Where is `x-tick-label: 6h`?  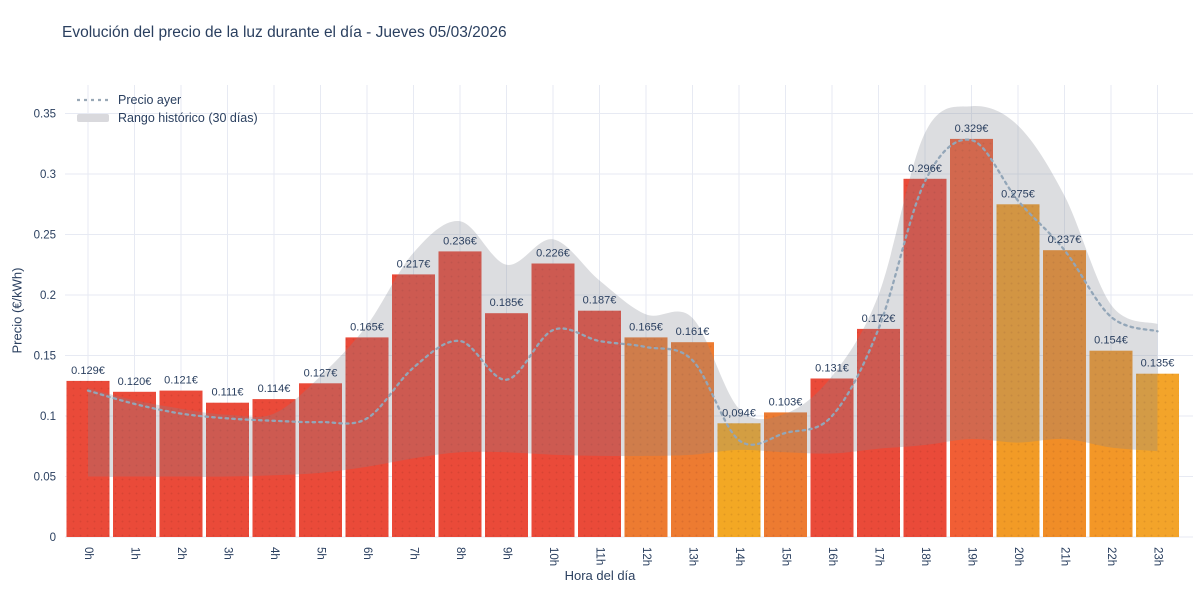 x-tick-label: 6h is located at coordinates (367, 553).